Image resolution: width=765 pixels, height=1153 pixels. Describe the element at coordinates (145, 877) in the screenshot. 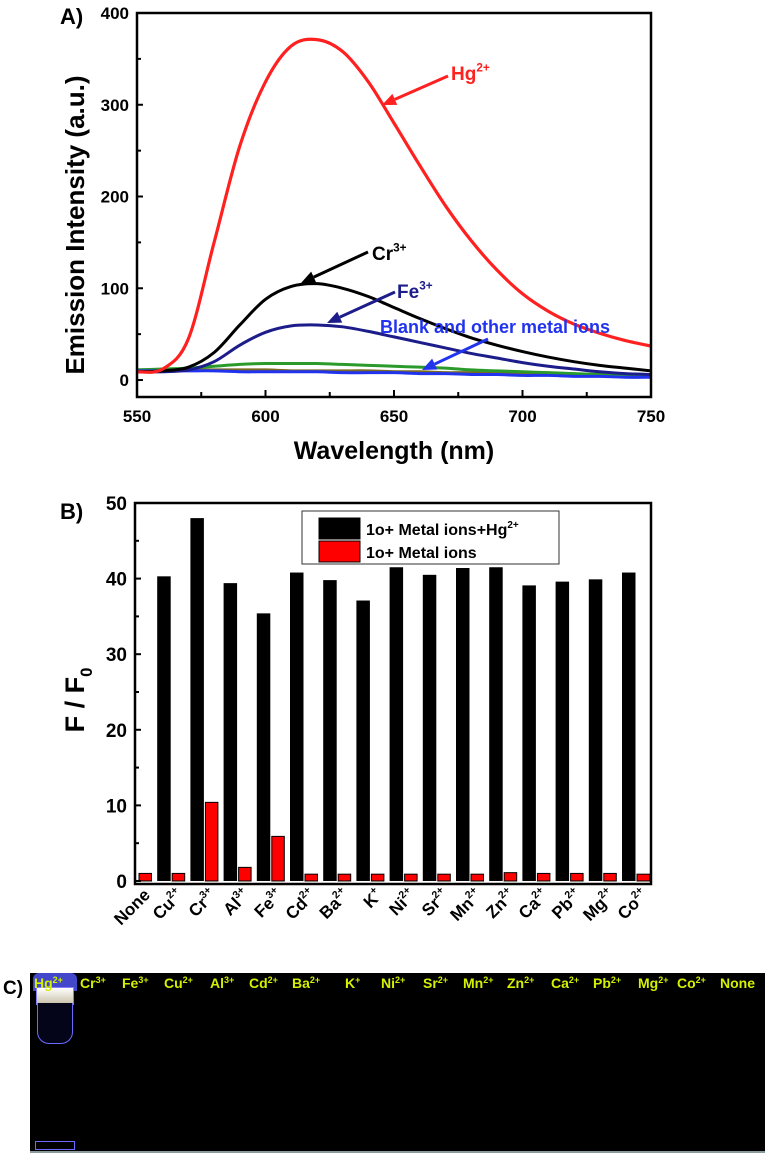

I see `bar-metal-none` at that location.